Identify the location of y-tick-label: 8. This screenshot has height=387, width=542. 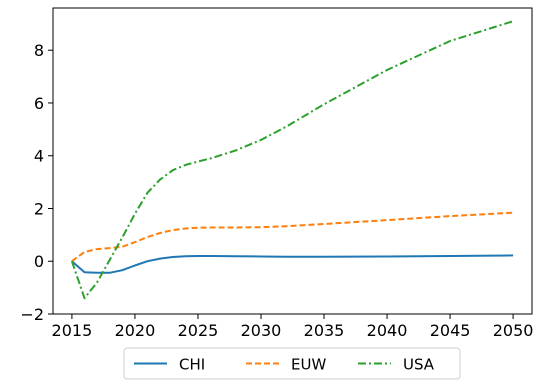
(39, 50).